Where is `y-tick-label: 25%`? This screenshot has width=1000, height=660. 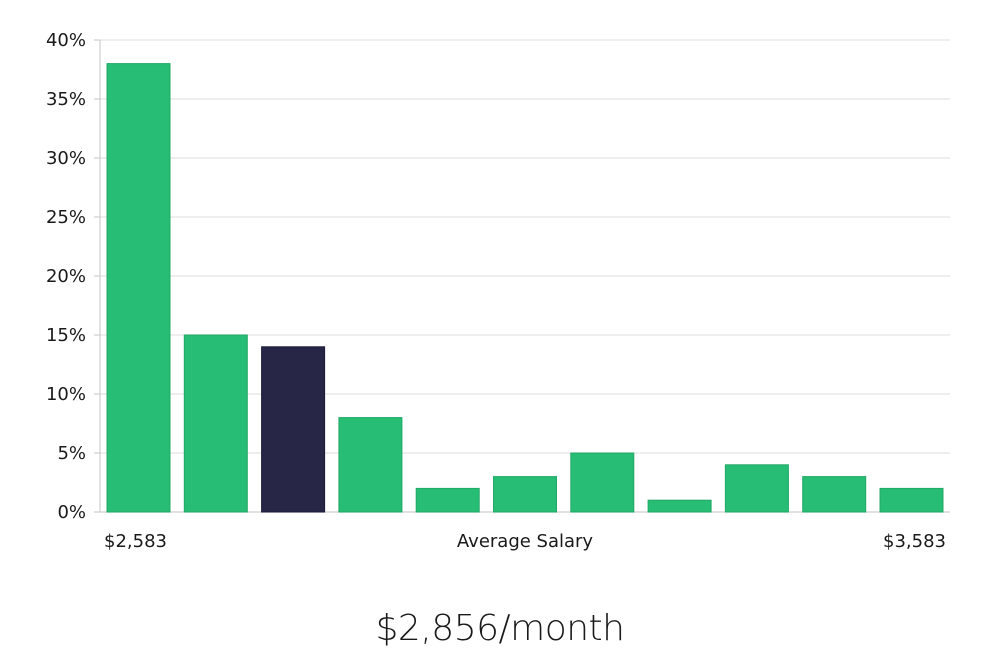 y-tick-label: 25% is located at coordinates (66, 217).